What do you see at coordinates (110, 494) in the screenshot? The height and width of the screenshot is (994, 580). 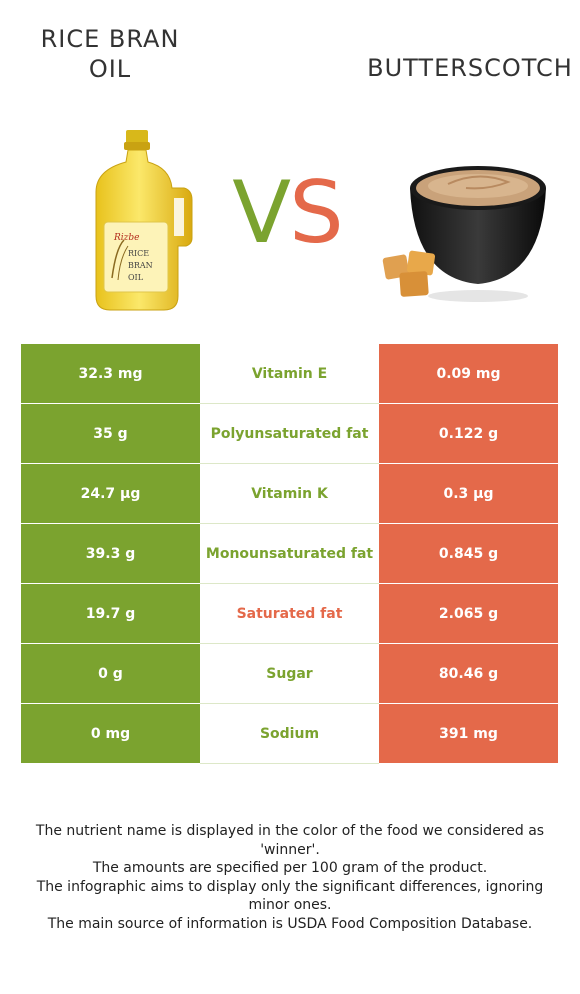 I see `left-value-cell: 24.7 µg` at bounding box center [110, 494].